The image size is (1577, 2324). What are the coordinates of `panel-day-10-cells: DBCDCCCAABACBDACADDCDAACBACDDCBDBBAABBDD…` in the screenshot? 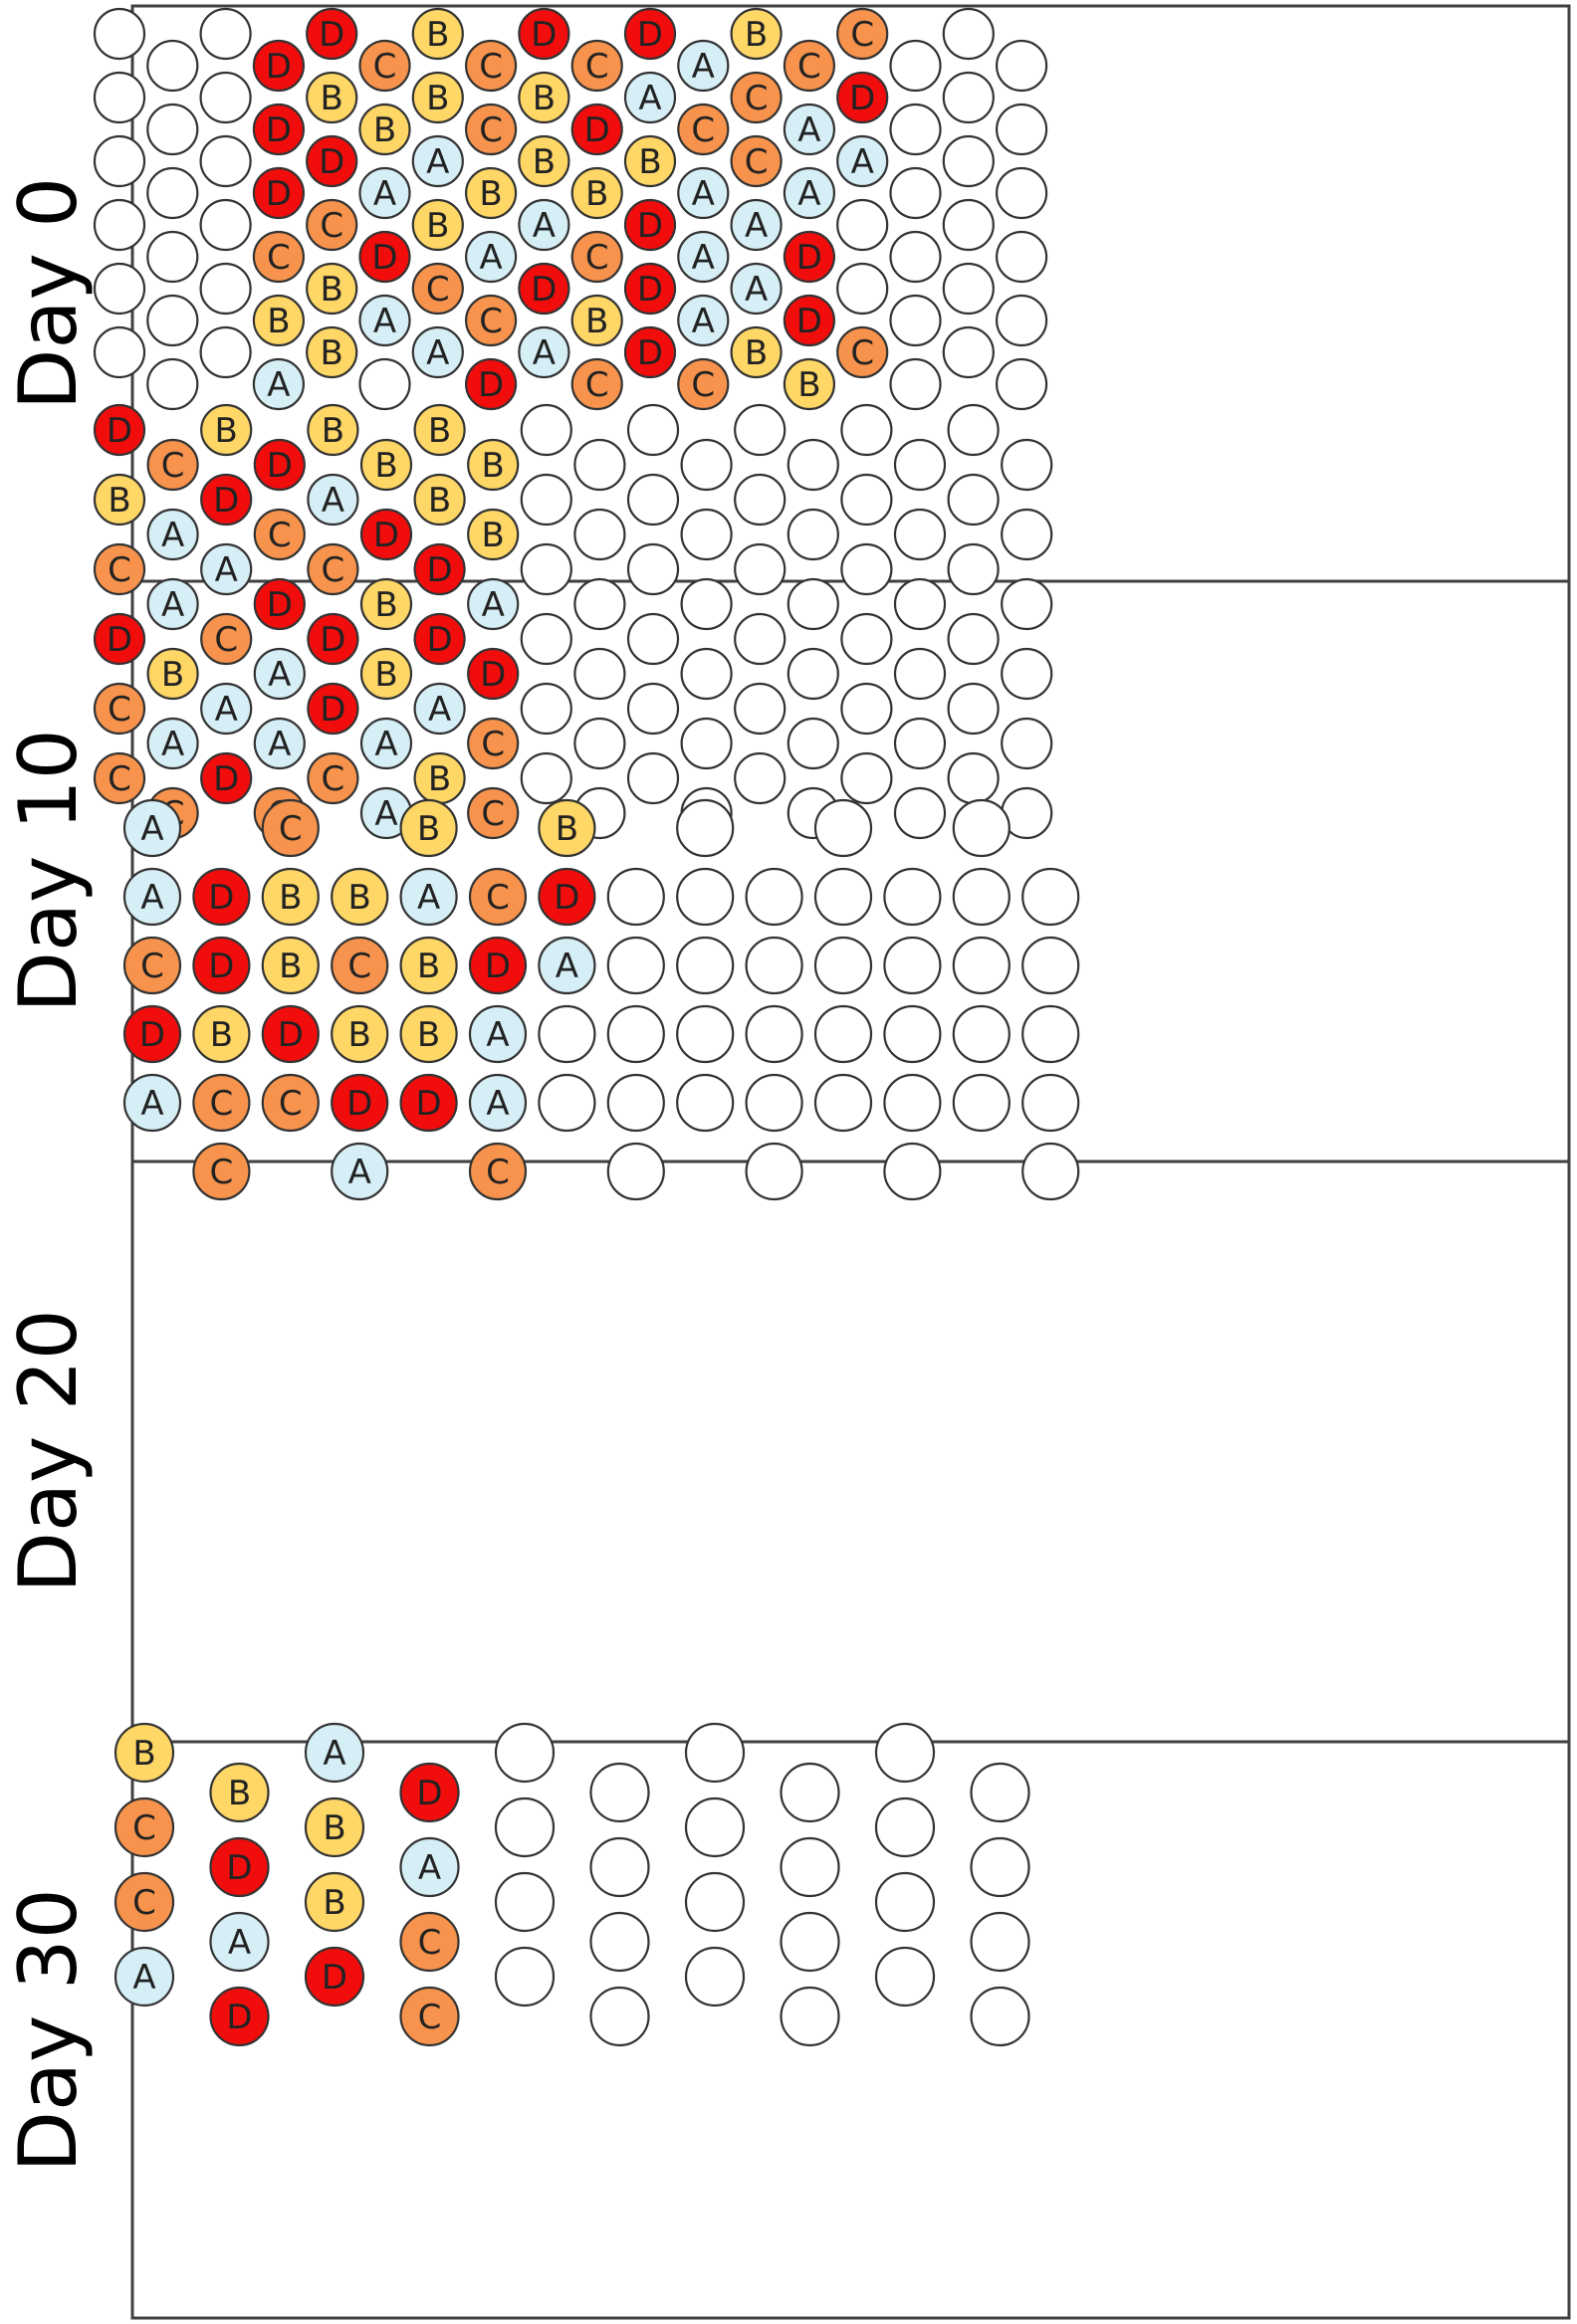 It's located at (573, 621).